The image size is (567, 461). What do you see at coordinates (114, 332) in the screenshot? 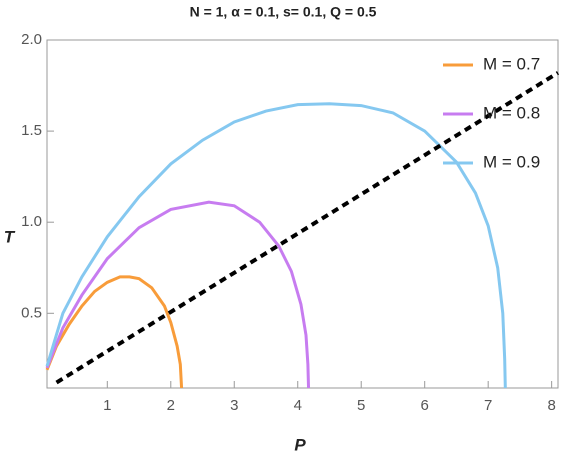
I see `series-line` at bounding box center [114, 332].